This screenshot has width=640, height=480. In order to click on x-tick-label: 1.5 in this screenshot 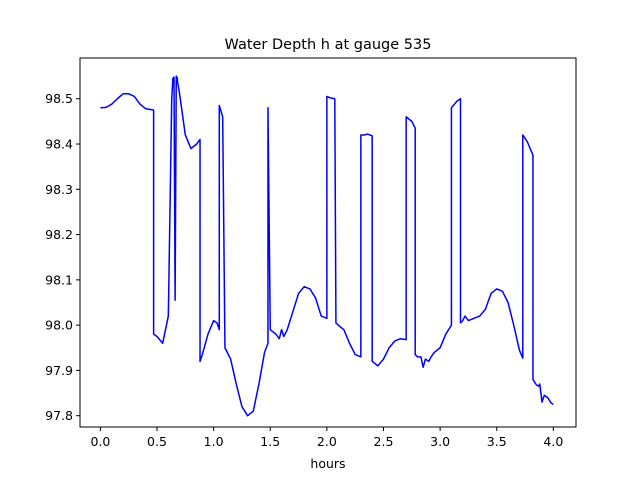, I will do `click(270, 441)`.